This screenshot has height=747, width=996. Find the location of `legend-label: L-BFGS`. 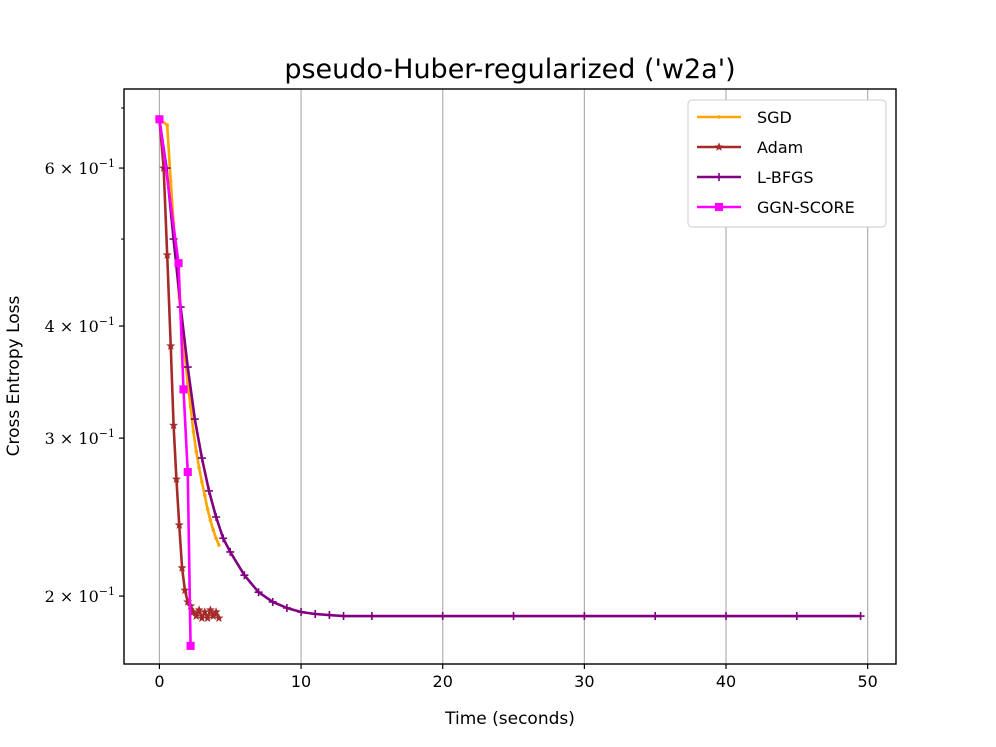

legend-label: L-BFGS is located at coordinates (785, 177).